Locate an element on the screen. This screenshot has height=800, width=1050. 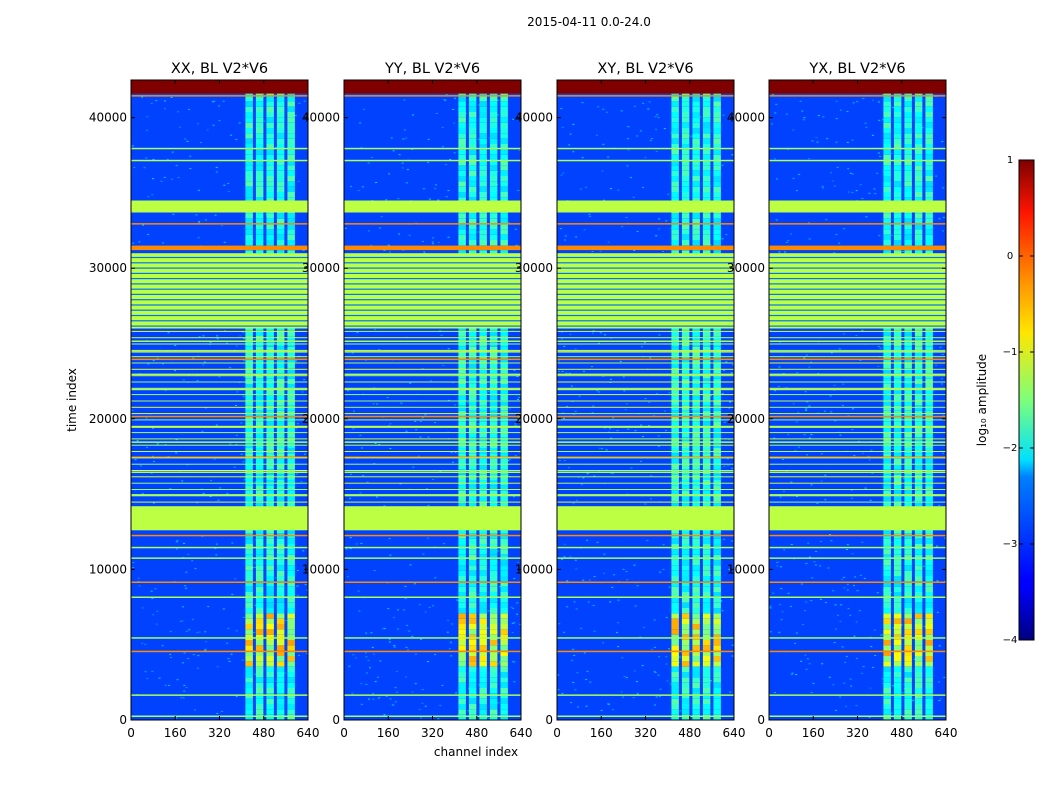
y-tick-label: 40000 is located at coordinates (534, 118).